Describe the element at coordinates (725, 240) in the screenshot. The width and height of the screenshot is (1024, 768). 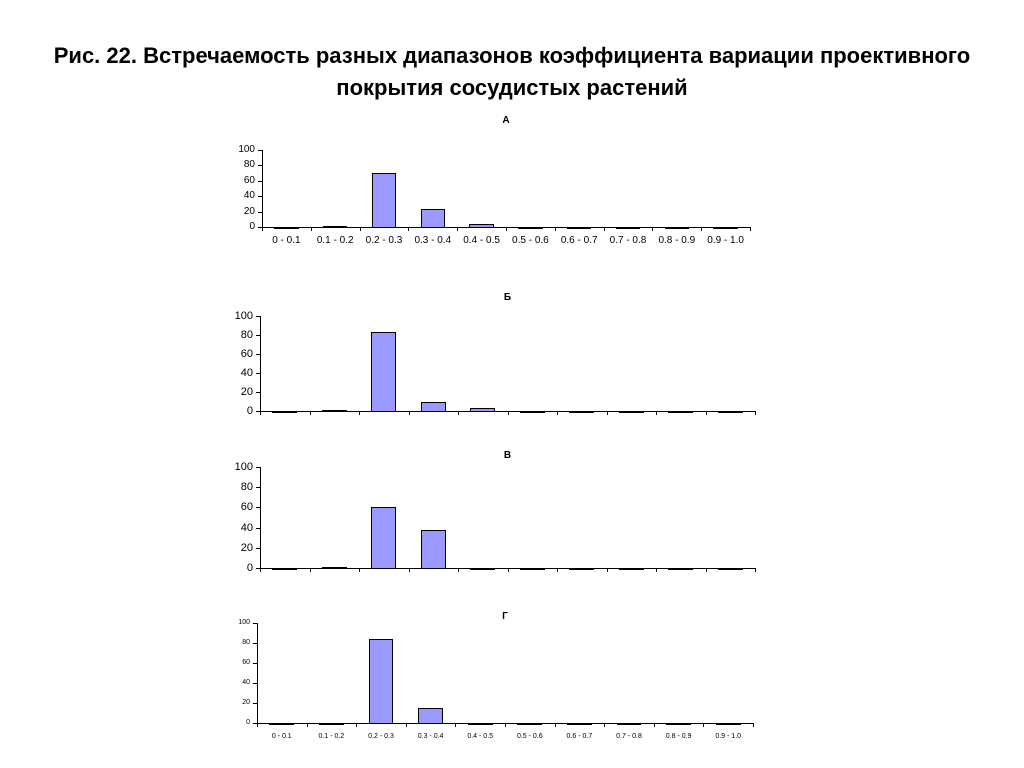
I see `x-tick-label: 0.9 - 1.0` at that location.